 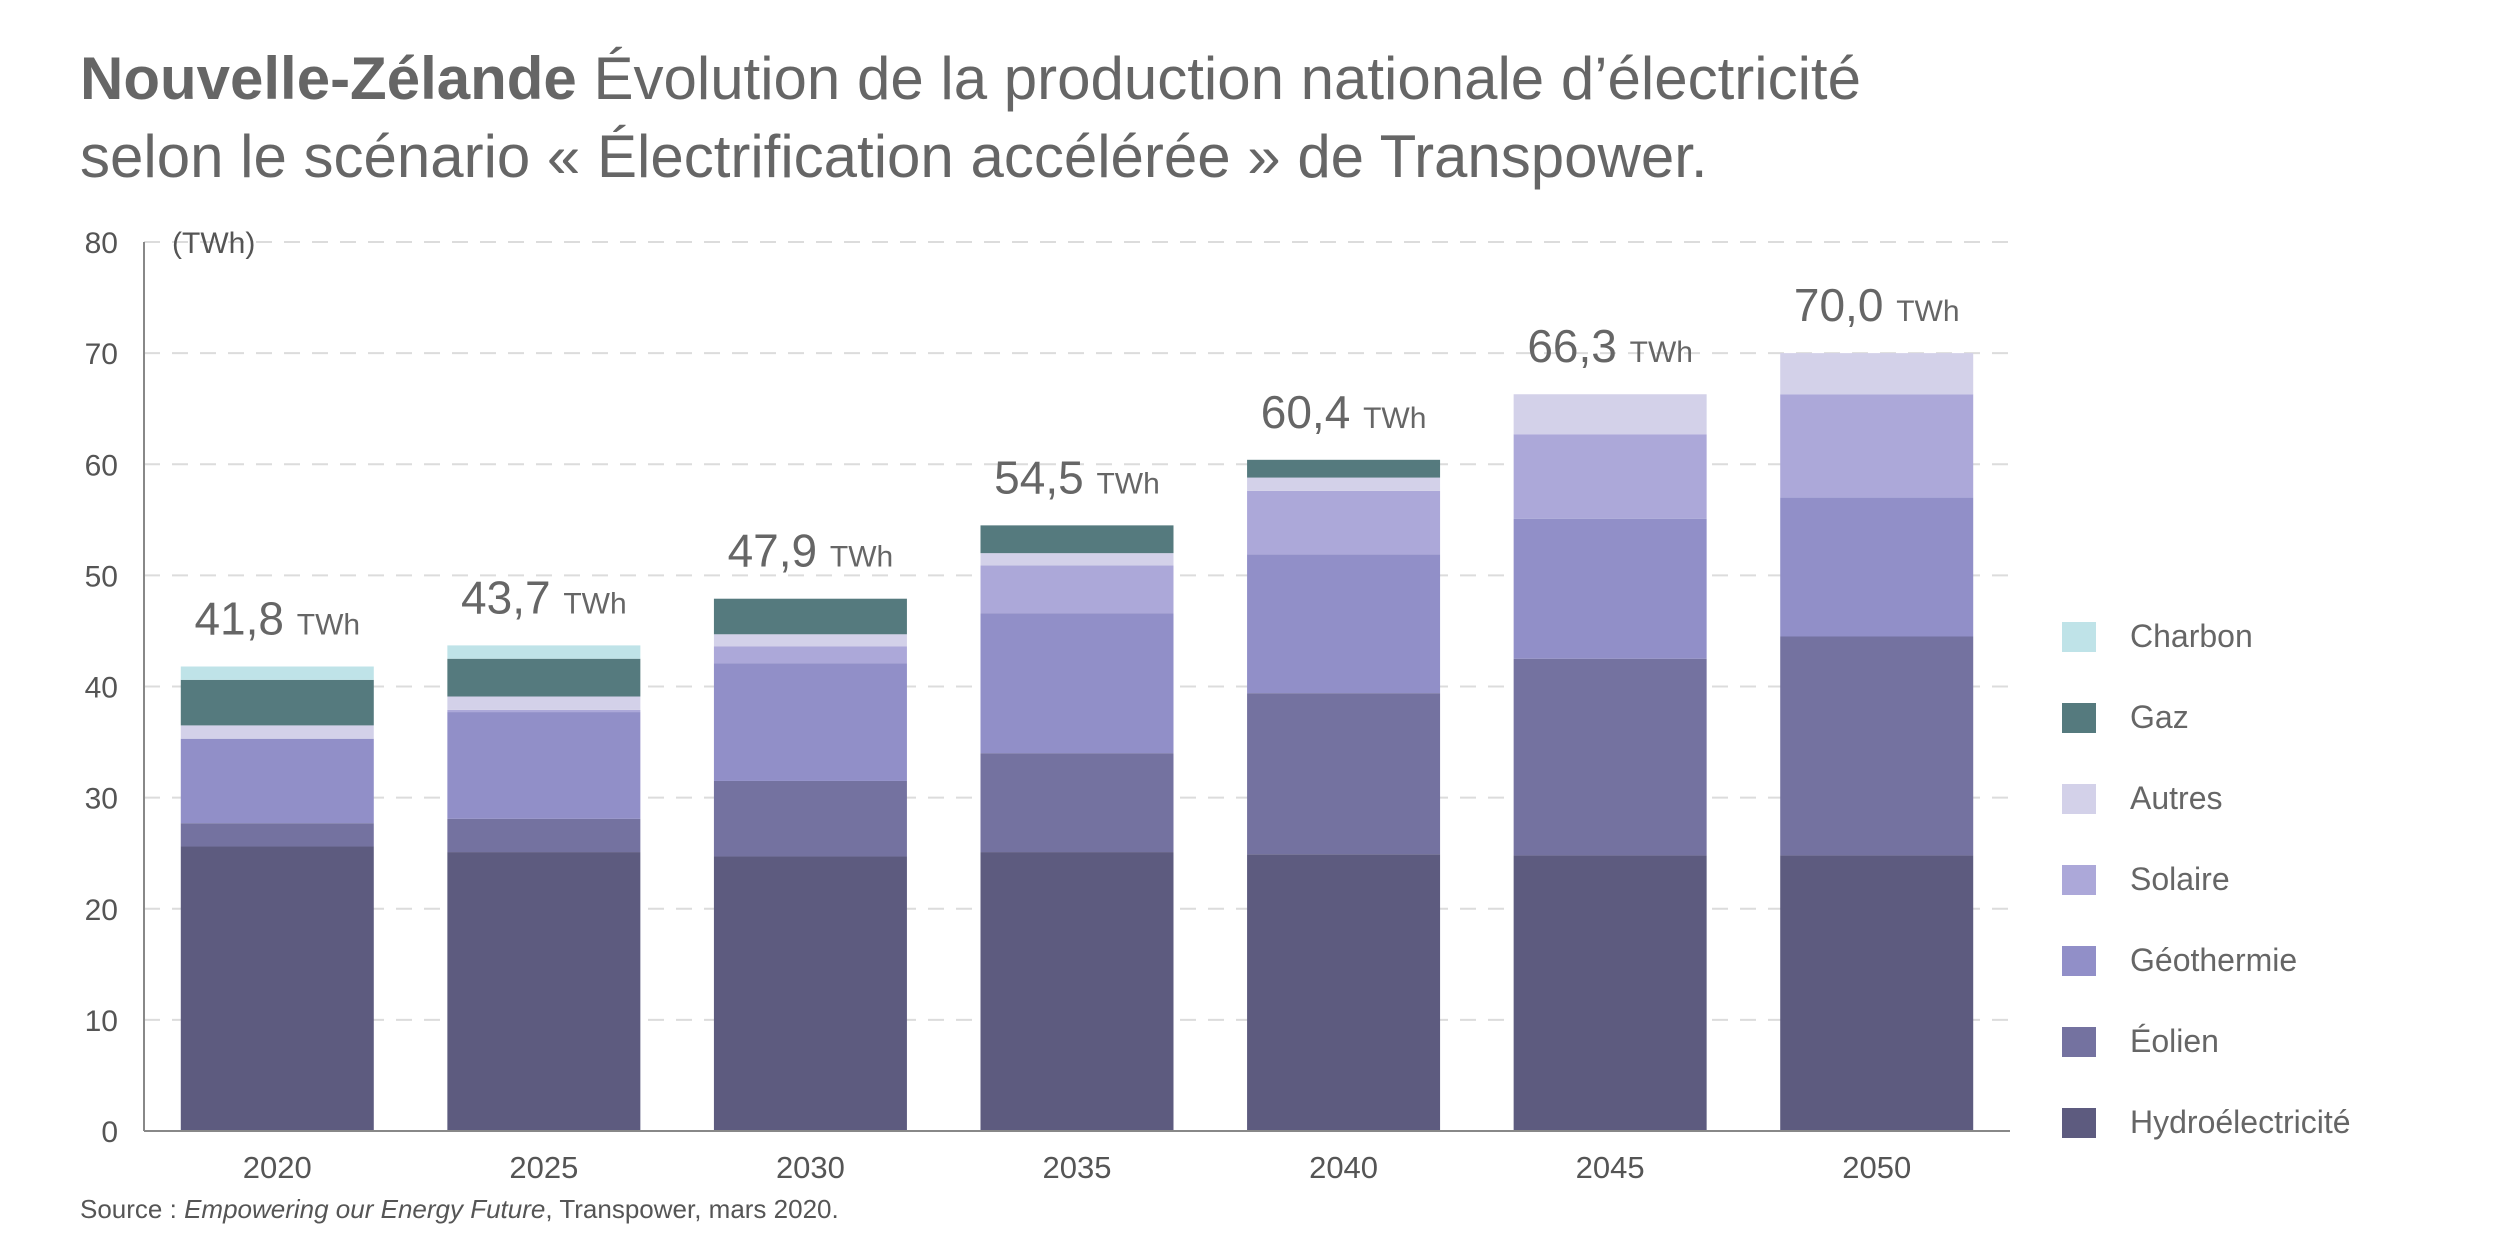 What do you see at coordinates (2240, 1122) in the screenshot?
I see `legend-label: Hydroélectricité` at bounding box center [2240, 1122].